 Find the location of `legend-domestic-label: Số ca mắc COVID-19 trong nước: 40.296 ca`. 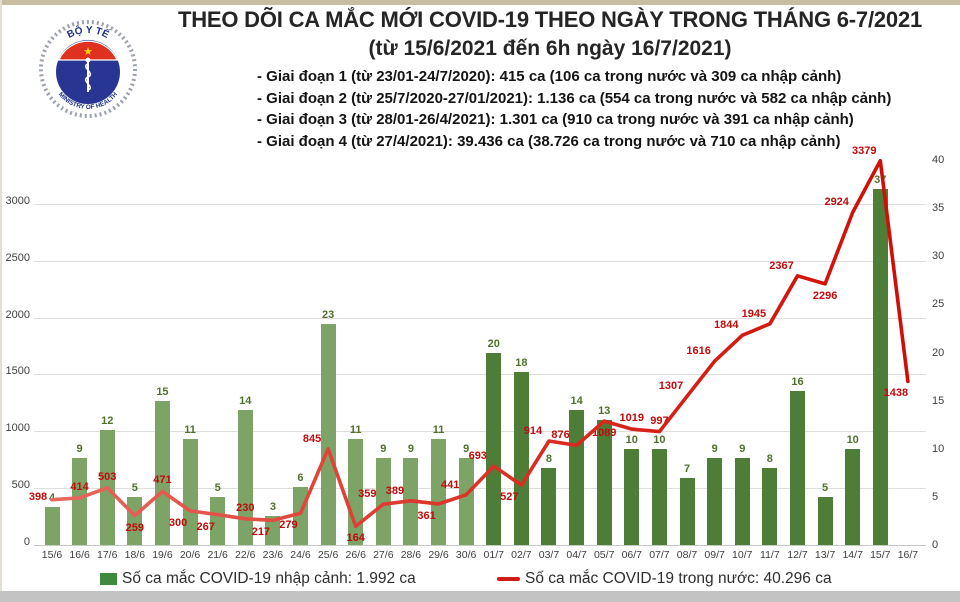

legend-domestic-label: Số ca mắc COVID-19 trong nước: 40.296 ca is located at coordinates (678, 578).